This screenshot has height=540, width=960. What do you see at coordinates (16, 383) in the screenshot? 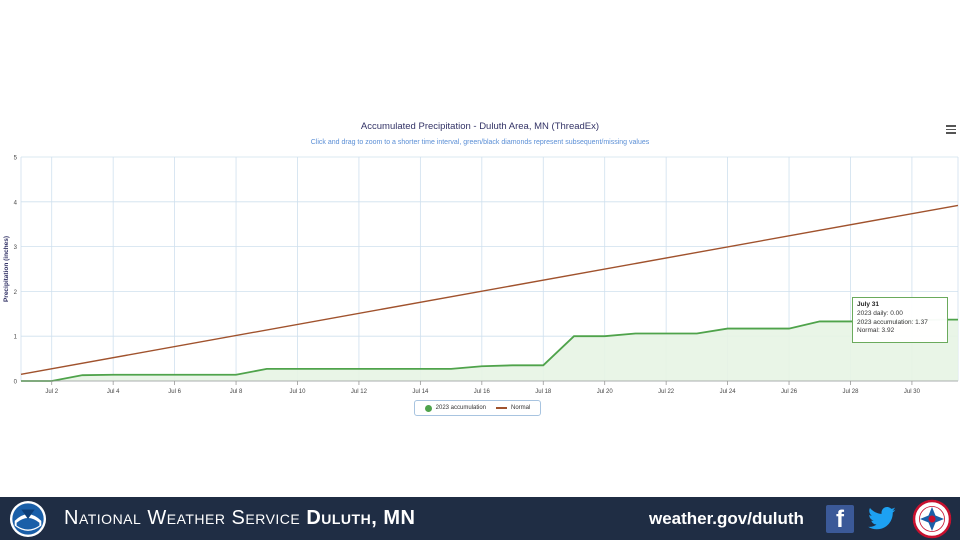
I see `y-tick-label: 0` at bounding box center [16, 383].